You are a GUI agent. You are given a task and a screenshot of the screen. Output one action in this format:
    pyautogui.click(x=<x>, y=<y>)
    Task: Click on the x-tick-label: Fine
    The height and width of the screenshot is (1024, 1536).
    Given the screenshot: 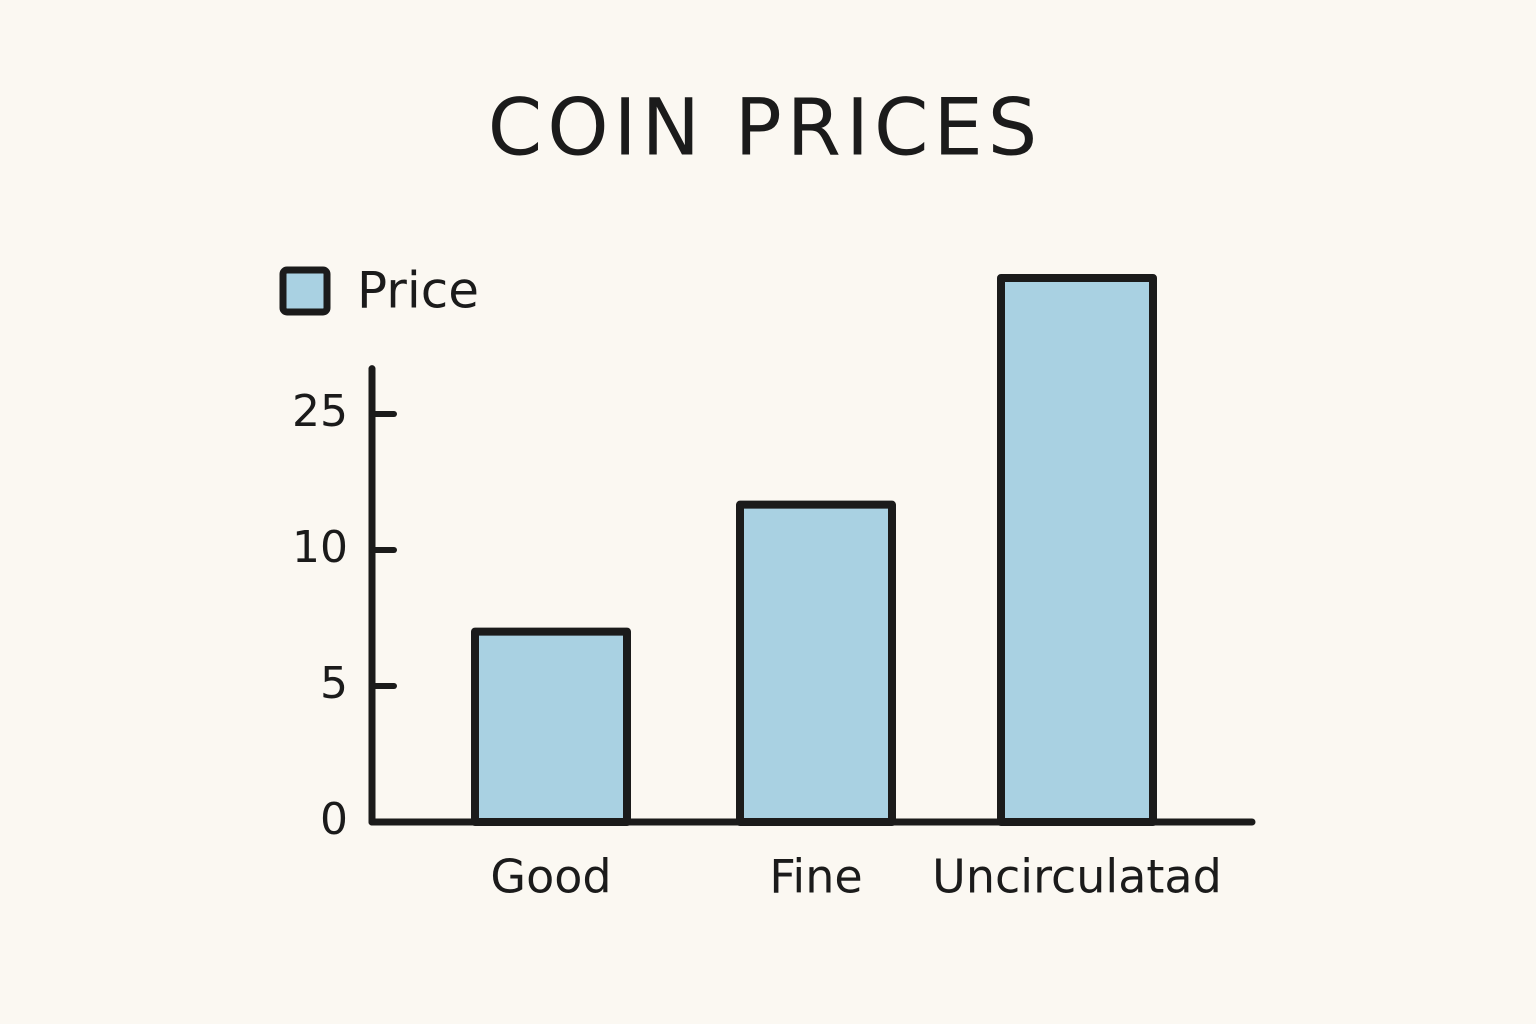 What is the action you would take?
    pyautogui.click(x=815, y=877)
    